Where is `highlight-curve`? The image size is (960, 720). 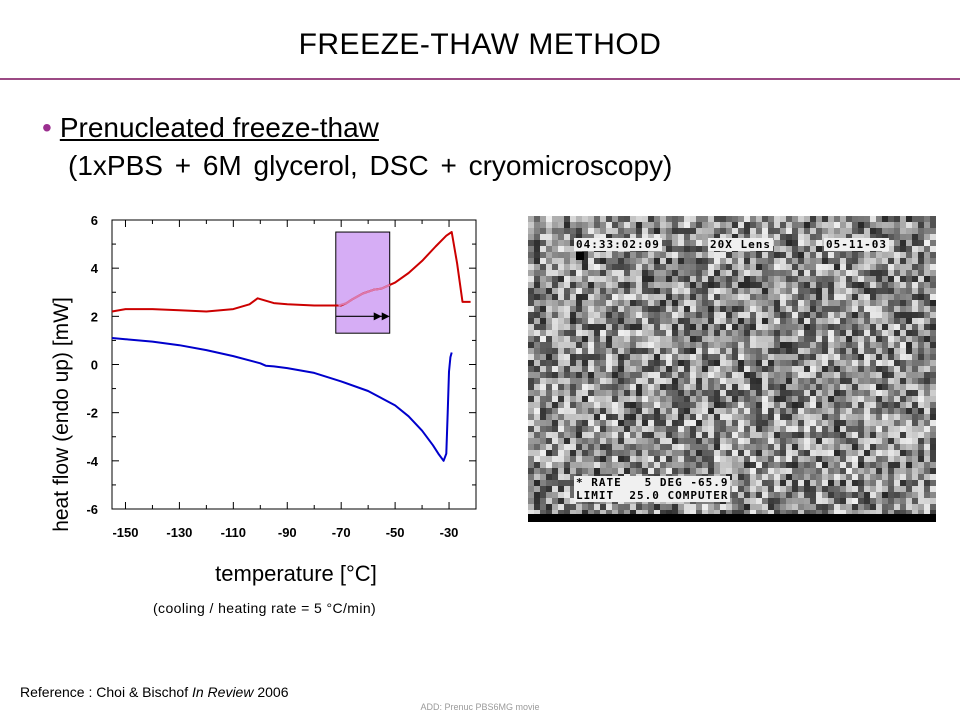 highlight-curve is located at coordinates (364, 295).